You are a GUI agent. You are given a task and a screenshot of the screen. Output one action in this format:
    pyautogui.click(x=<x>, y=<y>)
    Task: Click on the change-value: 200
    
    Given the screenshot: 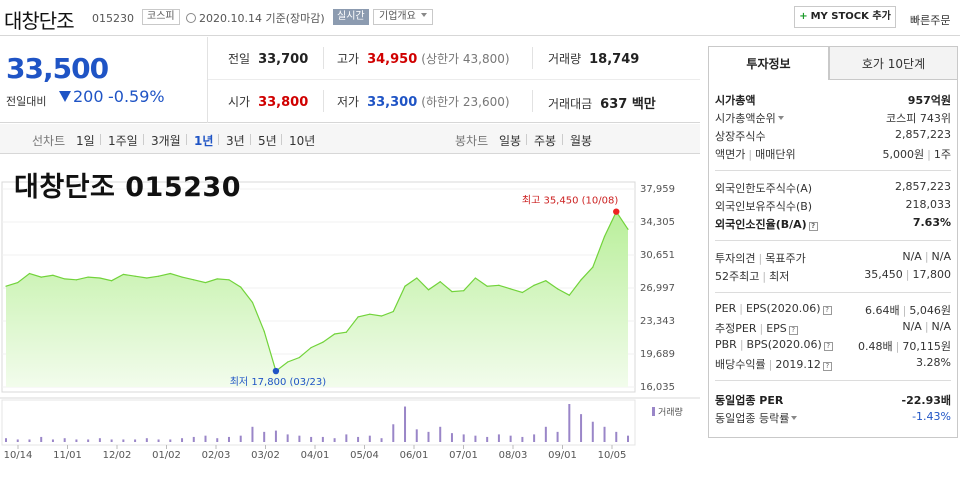 What is the action you would take?
    pyautogui.click(x=88, y=96)
    